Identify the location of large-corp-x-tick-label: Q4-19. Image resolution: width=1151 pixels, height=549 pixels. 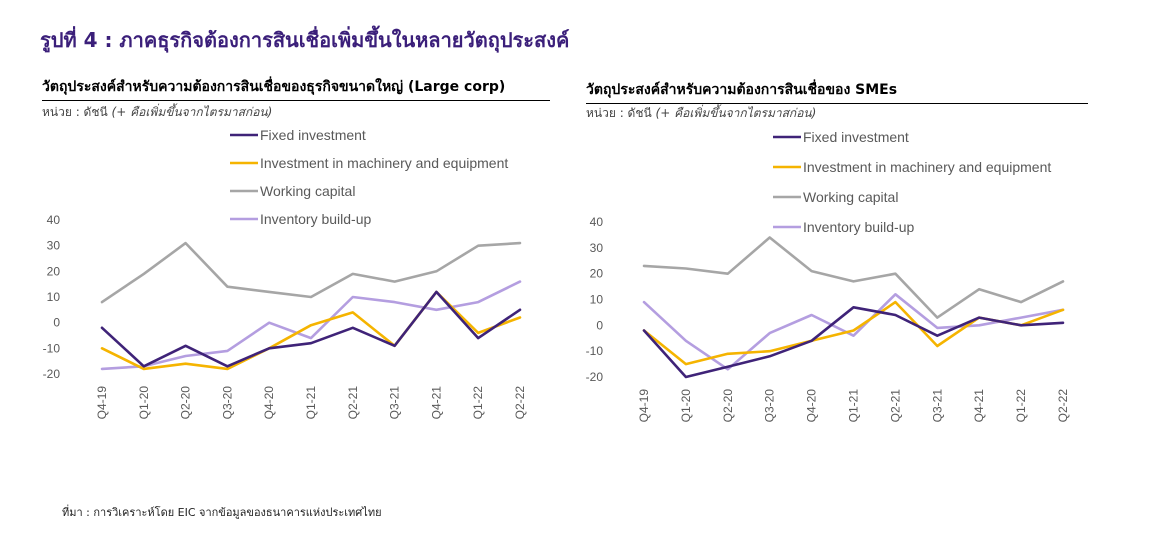
(102, 403).